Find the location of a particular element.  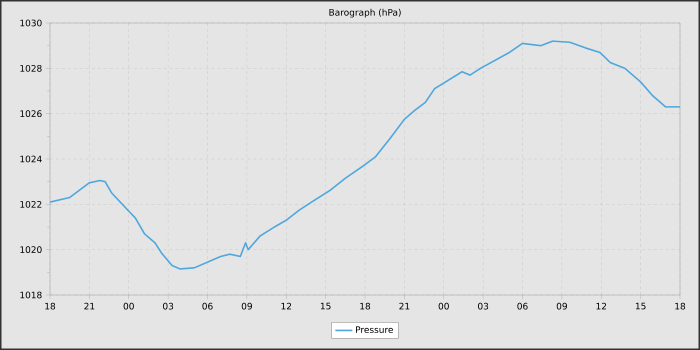

y-tick-label: 1026 is located at coordinates (31, 114).